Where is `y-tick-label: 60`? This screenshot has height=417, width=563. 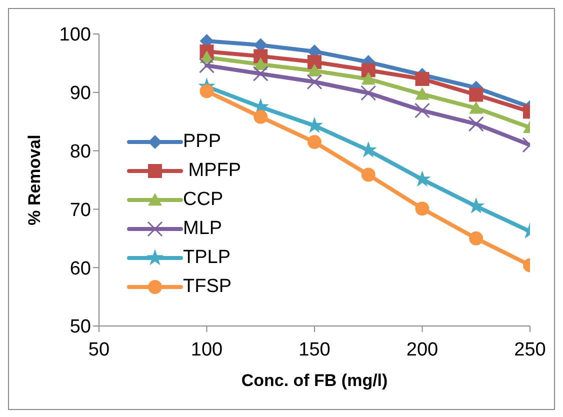 y-tick-label: 60 is located at coordinates (80, 269).